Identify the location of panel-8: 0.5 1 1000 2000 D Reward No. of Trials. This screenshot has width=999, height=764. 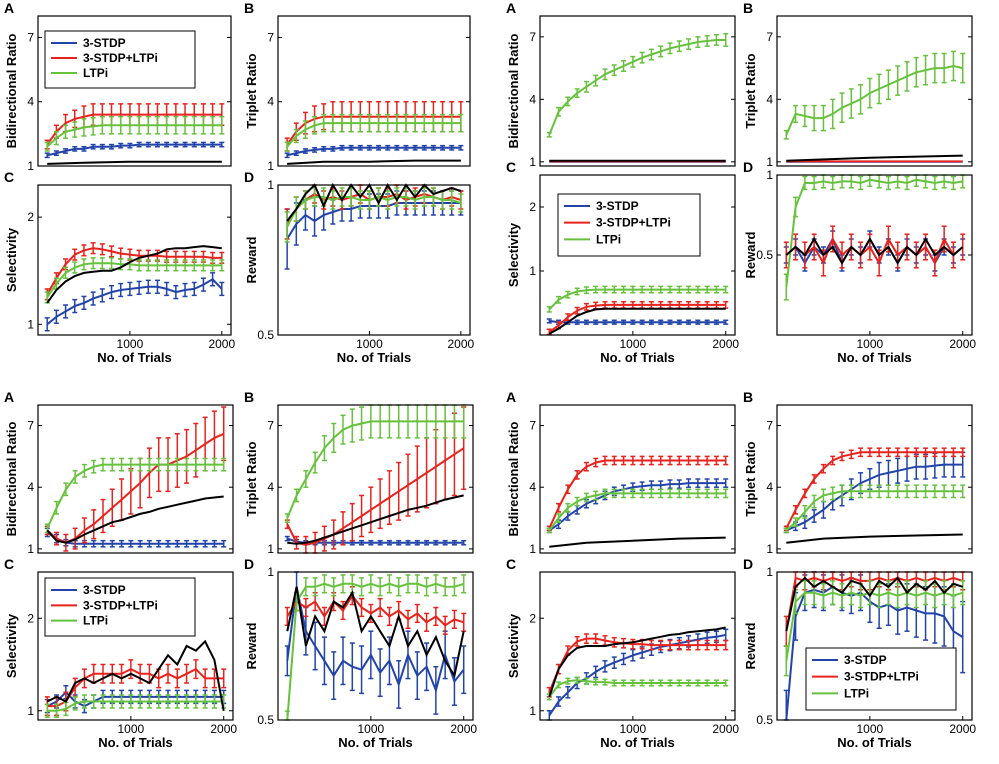
(859, 262).